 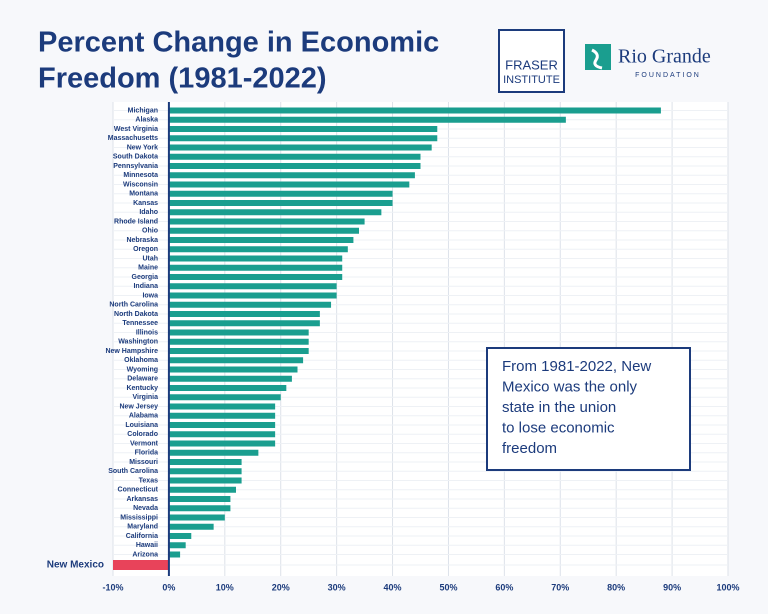 What do you see at coordinates (142, 527) in the screenshot?
I see `y-tick-label: Maryland` at bounding box center [142, 527].